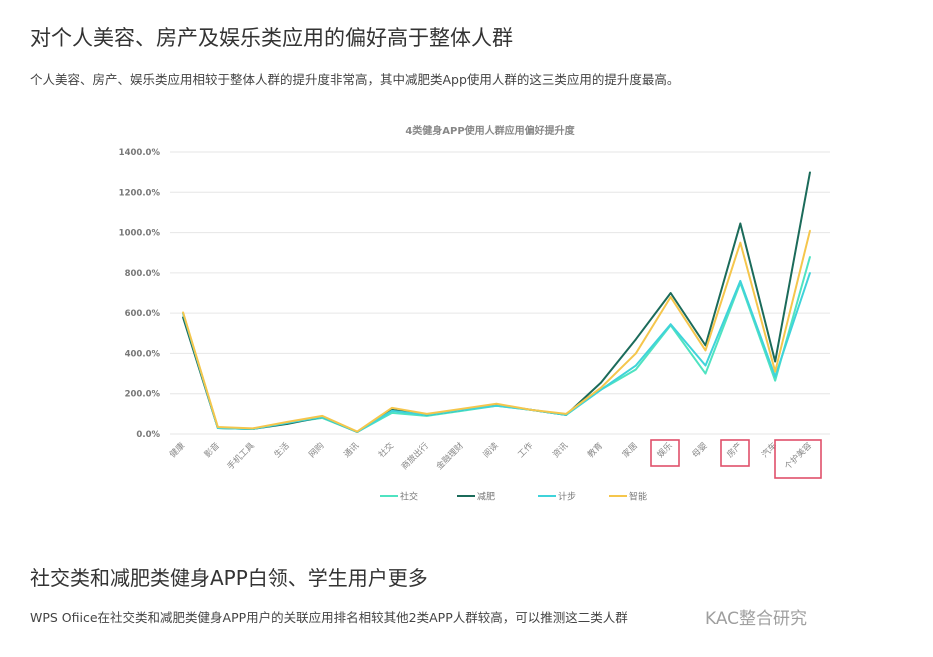 This screenshot has width=933, height=657. I want to click on watermark: KAC整合研究, so click(756, 619).